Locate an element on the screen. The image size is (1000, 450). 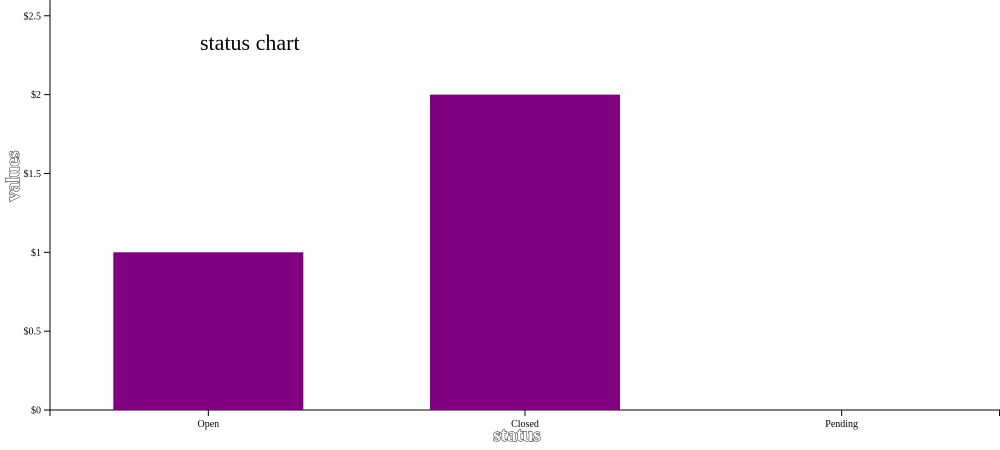
y-tick-label: $2.5 is located at coordinates (33, 16).